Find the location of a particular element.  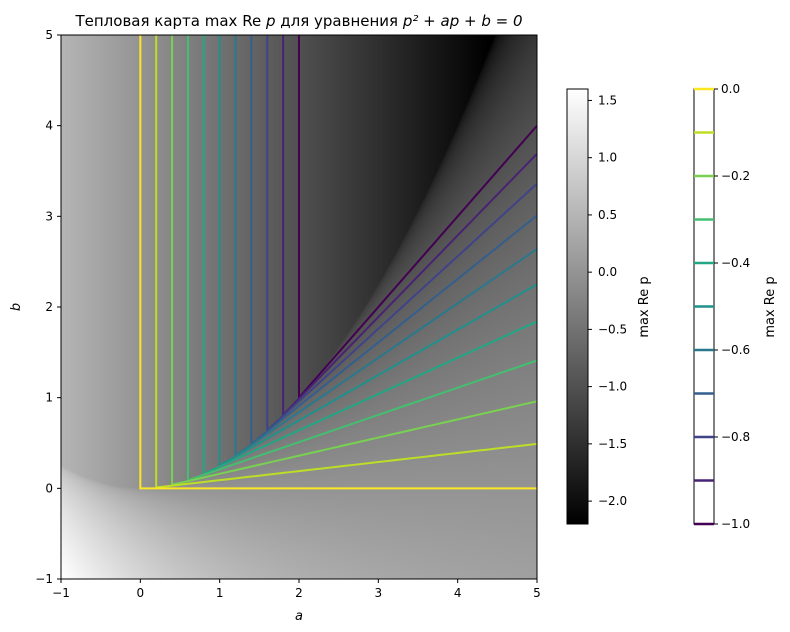

contour-colorbar: 0.0 −0.2 −0.4 −0.6 −0.8 −1.0 max Re p is located at coordinates (735, 306).